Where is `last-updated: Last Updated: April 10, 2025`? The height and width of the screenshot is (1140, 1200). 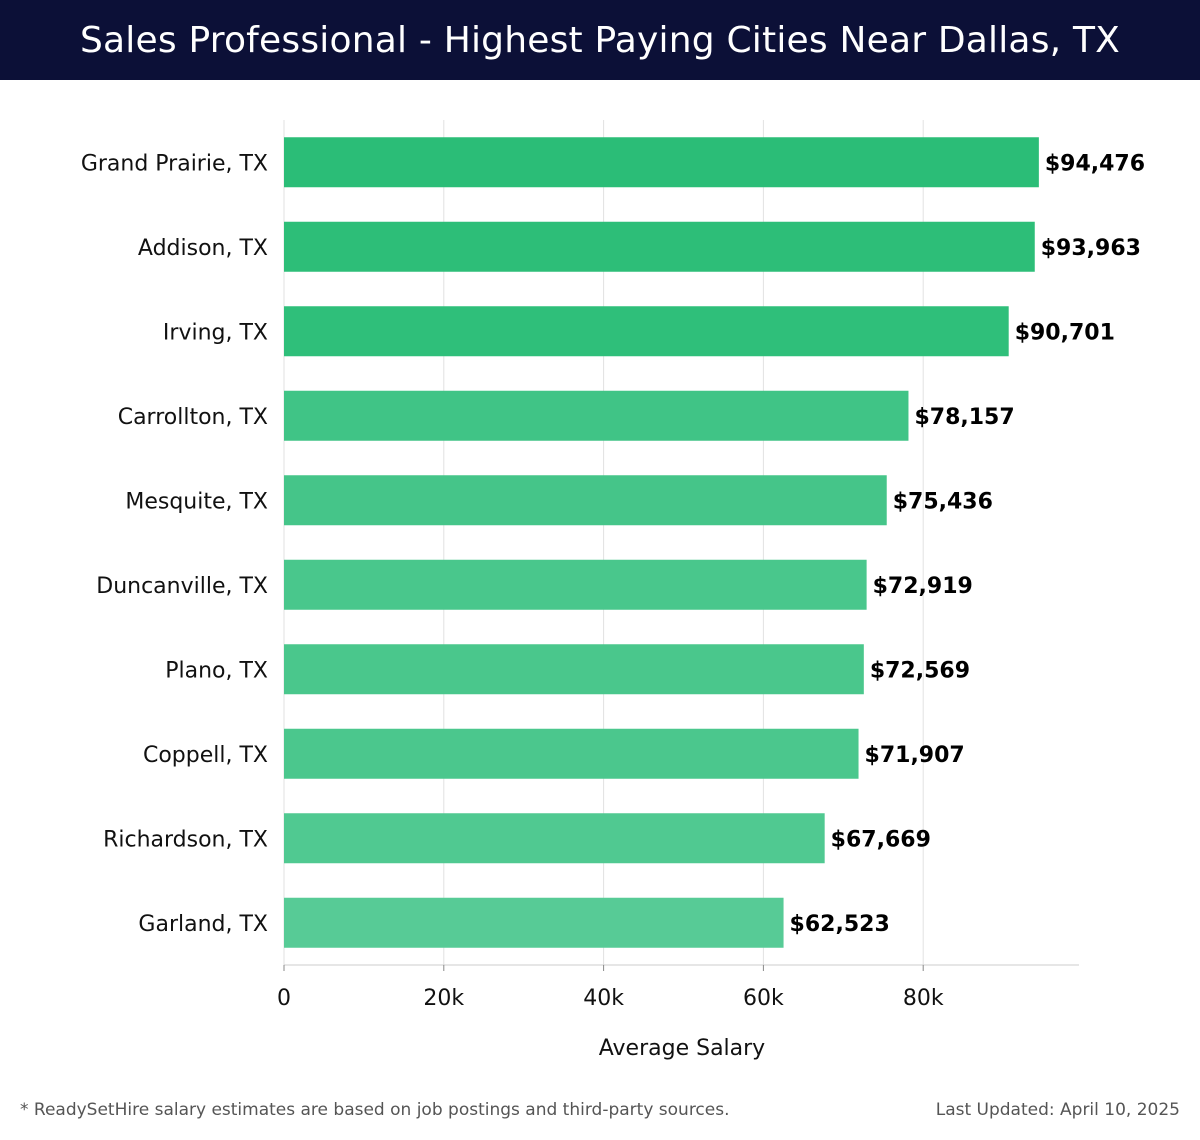
last-updated: Last Updated: April 10, 2025 is located at coordinates (1057, 1110).